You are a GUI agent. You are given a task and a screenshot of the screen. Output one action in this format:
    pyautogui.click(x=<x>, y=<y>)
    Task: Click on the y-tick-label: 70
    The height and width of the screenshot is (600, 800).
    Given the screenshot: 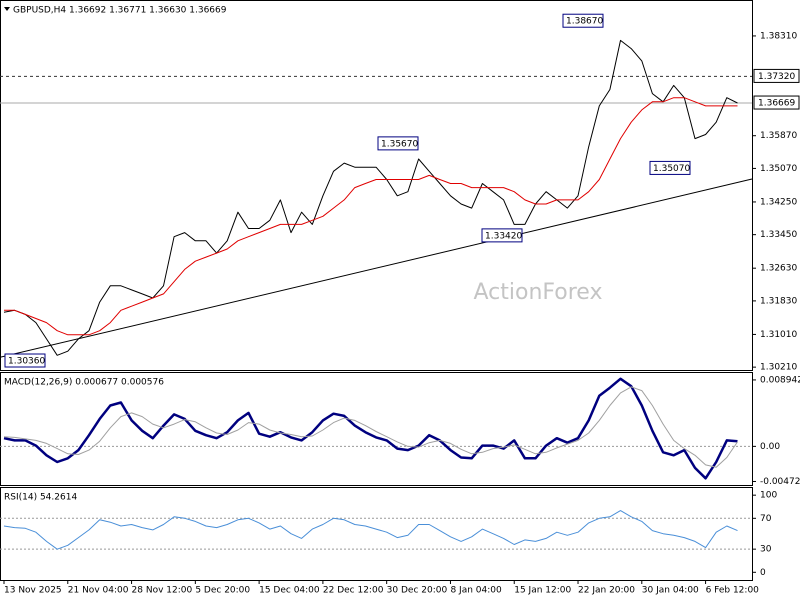 What is the action you would take?
    pyautogui.click(x=766, y=519)
    